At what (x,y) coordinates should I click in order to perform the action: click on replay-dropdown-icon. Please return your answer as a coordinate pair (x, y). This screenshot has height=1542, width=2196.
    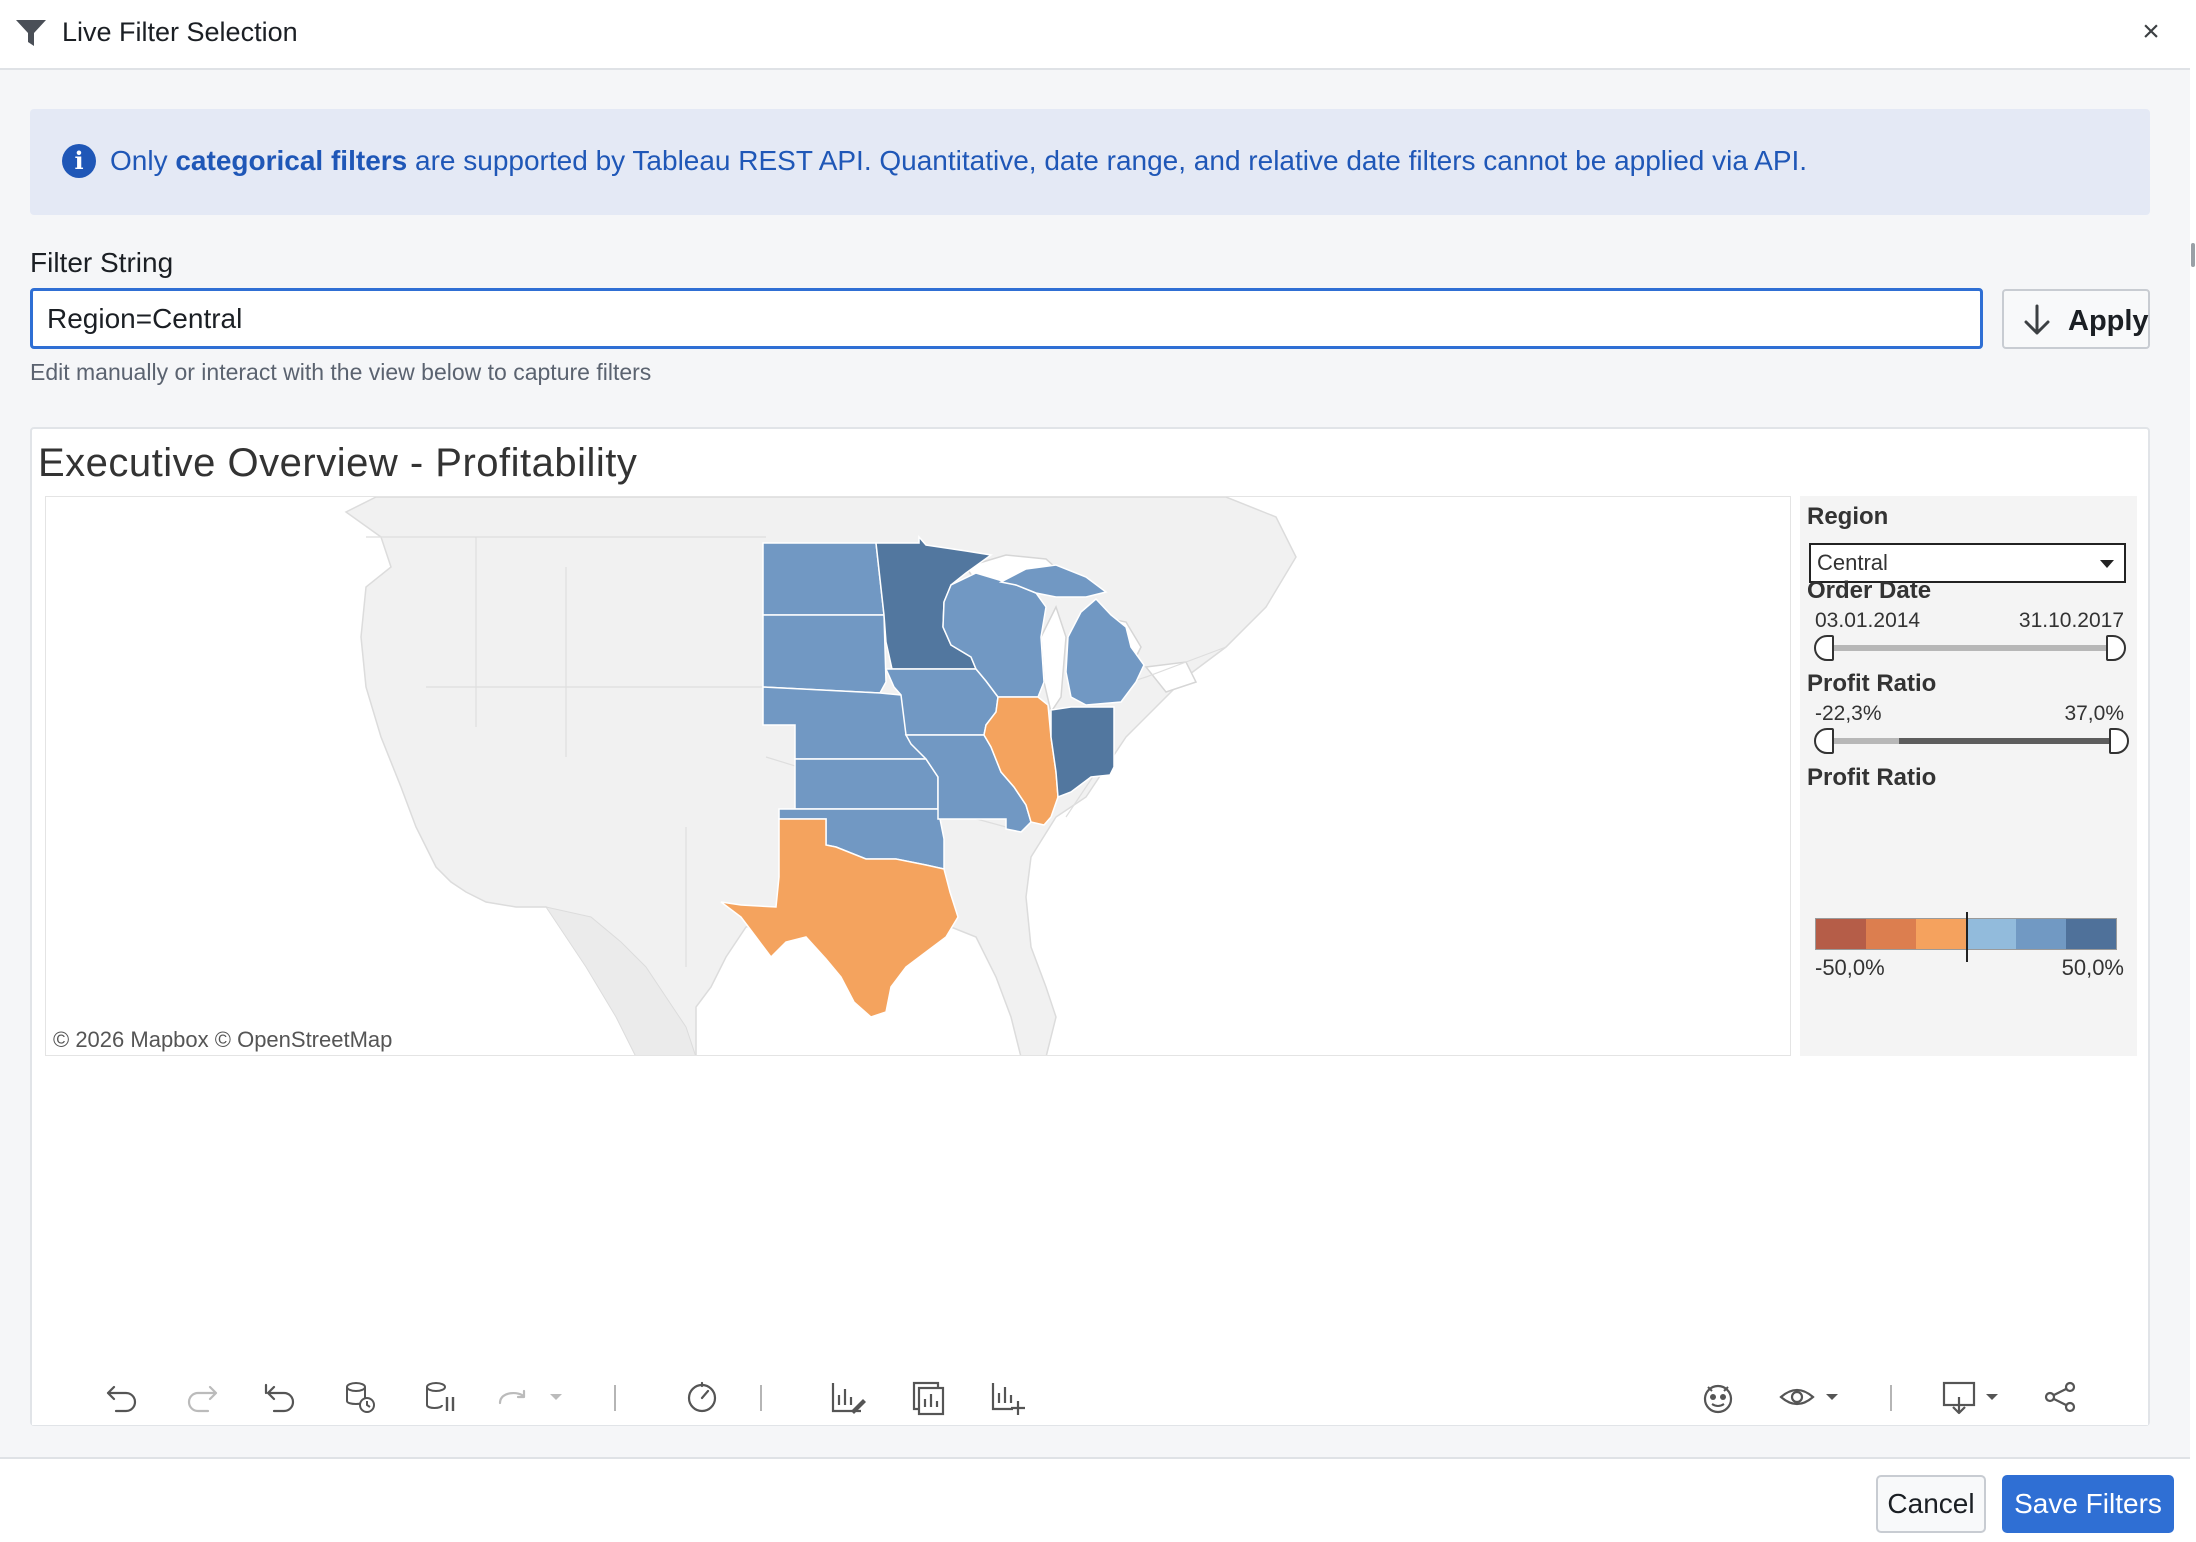
    Looking at the image, I should click on (556, 1397).